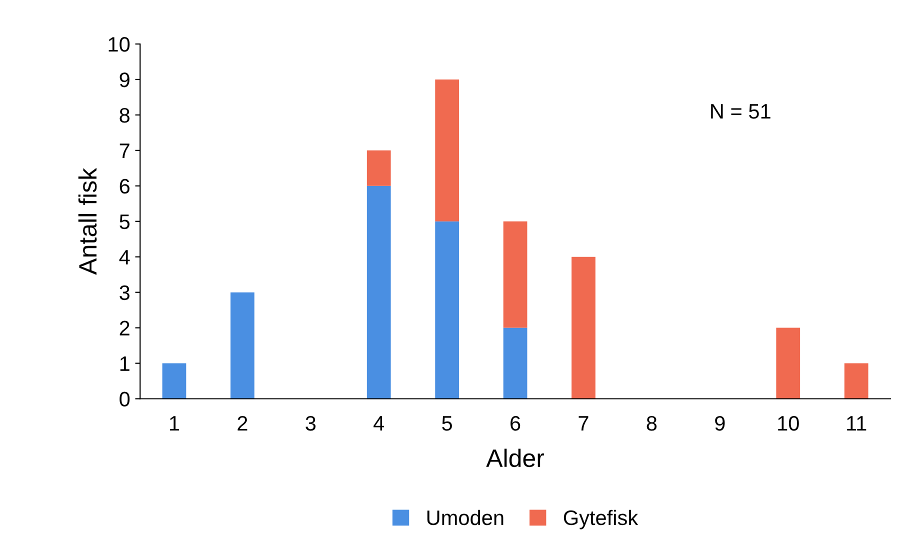 This screenshot has height=550, width=904. Describe the element at coordinates (583, 423) in the screenshot. I see `x-tick-label: 7` at that location.